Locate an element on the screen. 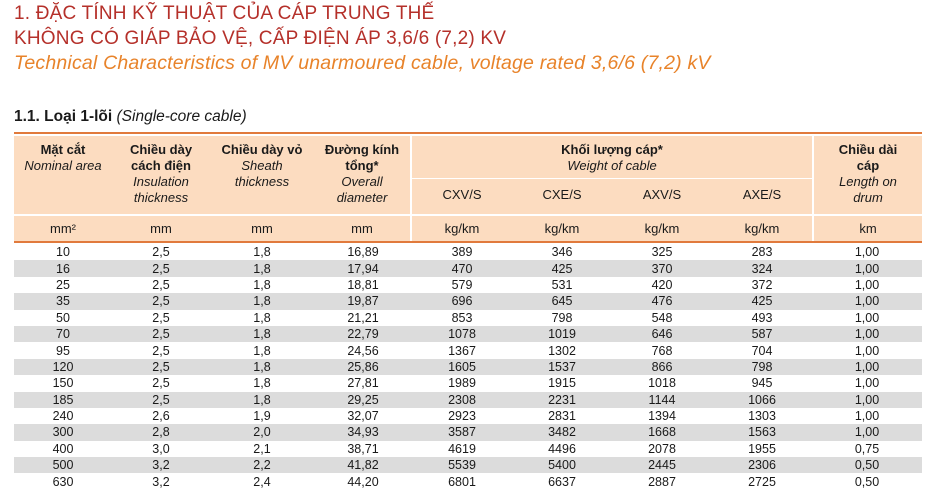  col-insulation-header: Chiều dày cách điện Insulation thickness is located at coordinates (161, 173).